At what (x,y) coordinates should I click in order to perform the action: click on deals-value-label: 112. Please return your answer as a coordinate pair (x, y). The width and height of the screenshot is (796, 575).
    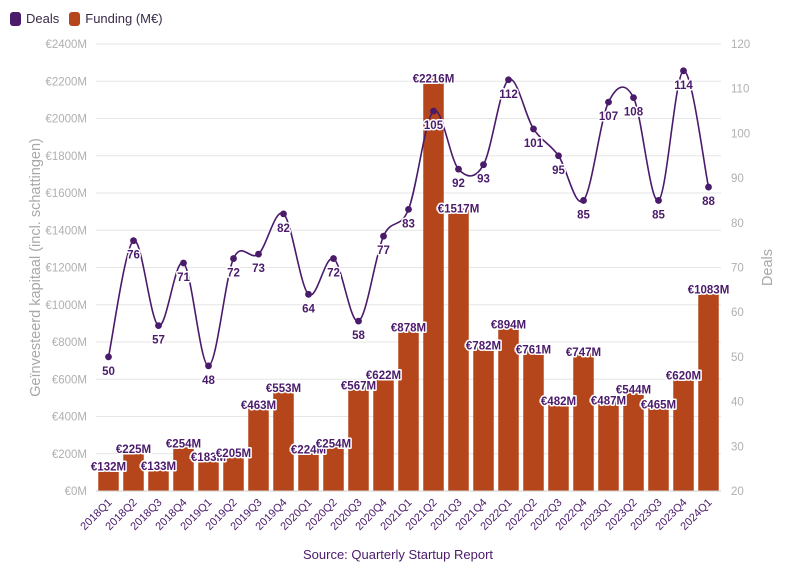
    Looking at the image, I should click on (508, 95).